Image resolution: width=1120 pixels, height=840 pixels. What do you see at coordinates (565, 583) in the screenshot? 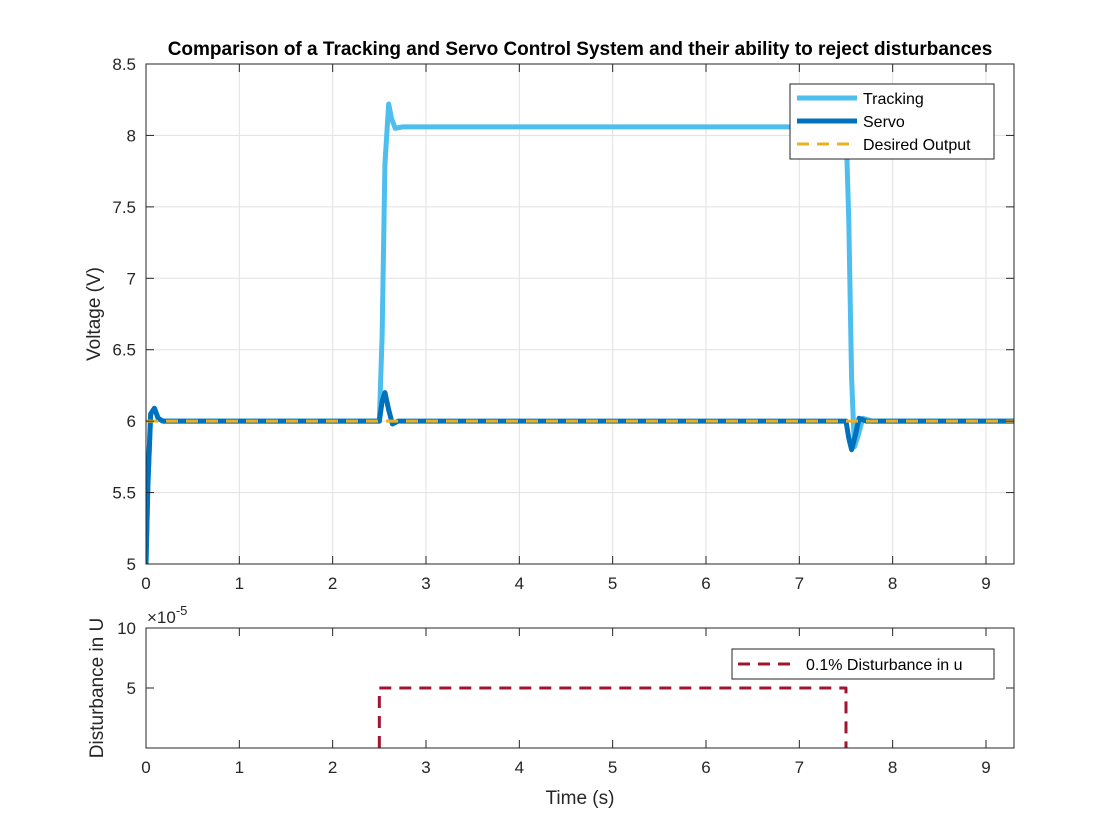
I see `voltage-x-tick-labels: 0 1 2 3 4 5 6 7 8 9` at bounding box center [565, 583].